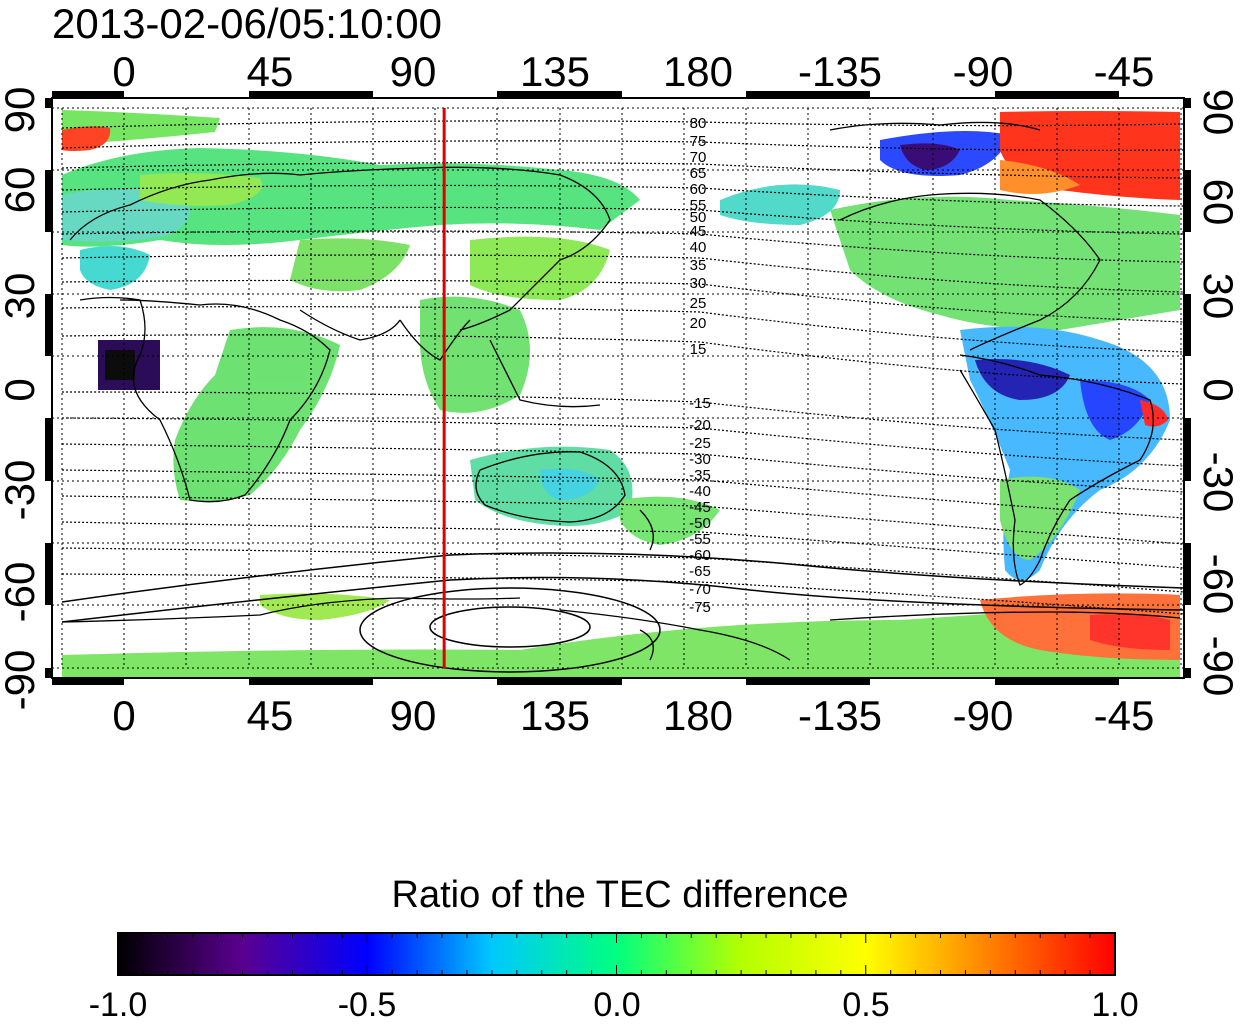 The height and width of the screenshot is (1024, 1240). Describe the element at coordinates (700, 475) in the screenshot. I see `contour-label: -35` at that location.